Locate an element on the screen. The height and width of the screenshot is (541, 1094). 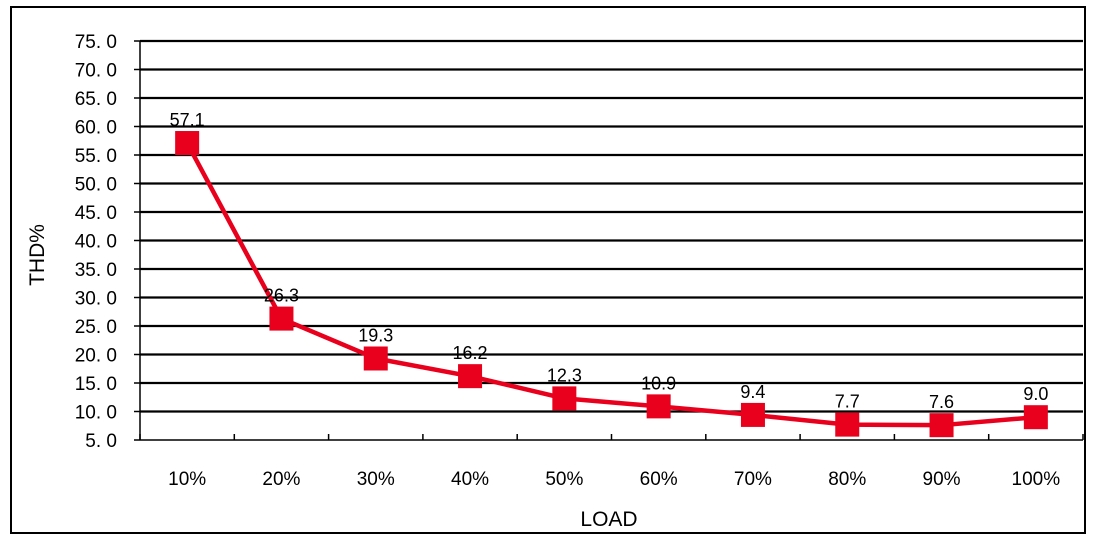
y-tick-label: 65. 0 is located at coordinates (96, 99).